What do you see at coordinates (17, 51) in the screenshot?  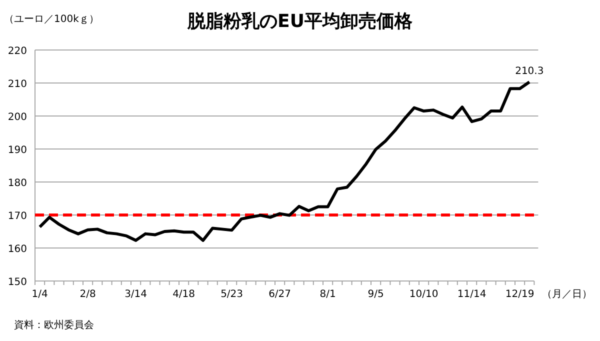 I see `y-tick-label: 220` at bounding box center [17, 51].